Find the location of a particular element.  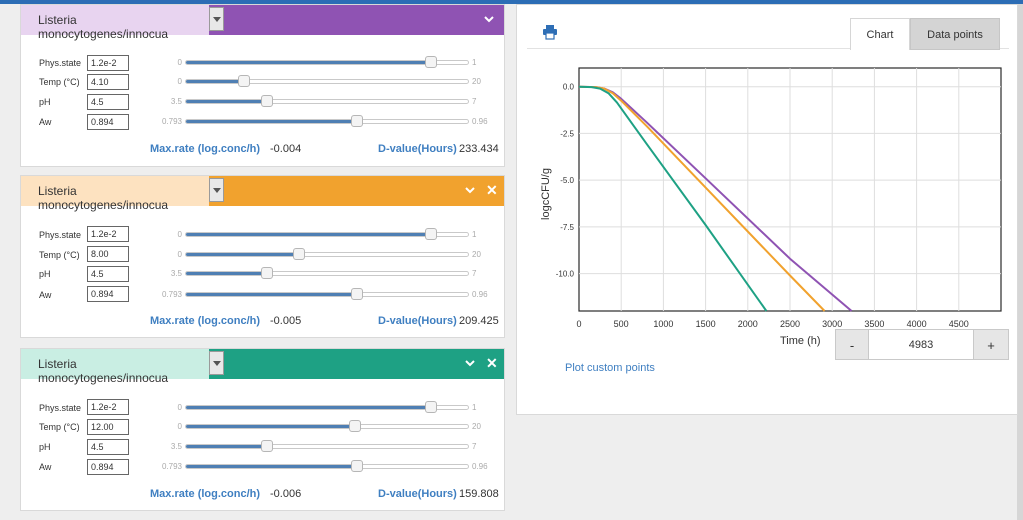

temp-input: 8.00 is located at coordinates (108, 254).